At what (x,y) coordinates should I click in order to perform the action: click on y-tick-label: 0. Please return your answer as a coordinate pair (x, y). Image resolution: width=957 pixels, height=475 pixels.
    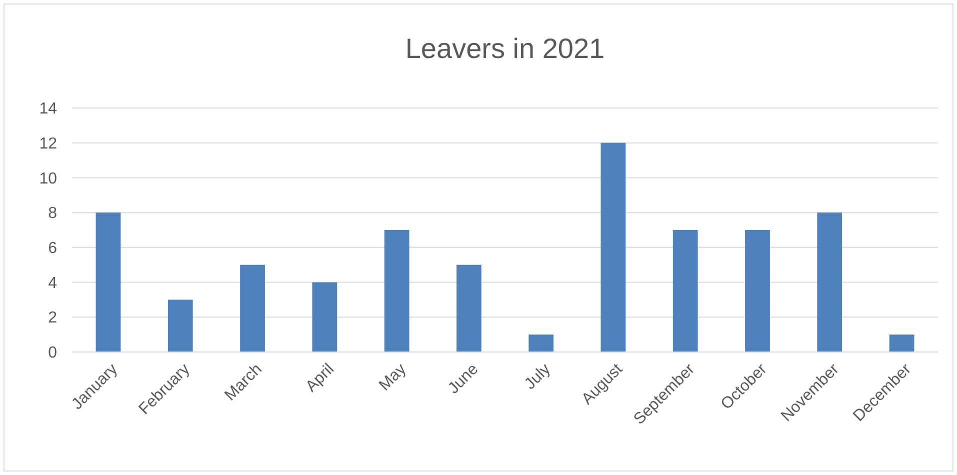
    Looking at the image, I should click on (53, 353).